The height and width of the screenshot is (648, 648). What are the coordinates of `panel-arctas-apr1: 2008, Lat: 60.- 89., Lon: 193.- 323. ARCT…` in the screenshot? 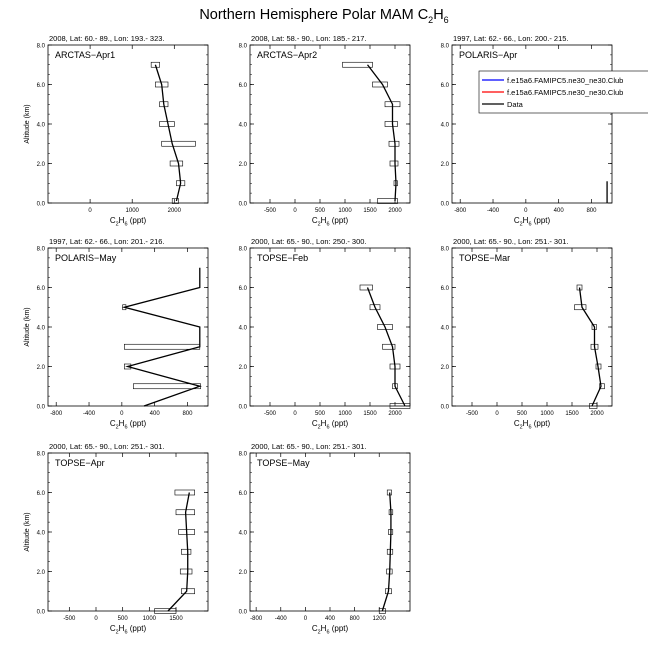 It's located at (116, 131).